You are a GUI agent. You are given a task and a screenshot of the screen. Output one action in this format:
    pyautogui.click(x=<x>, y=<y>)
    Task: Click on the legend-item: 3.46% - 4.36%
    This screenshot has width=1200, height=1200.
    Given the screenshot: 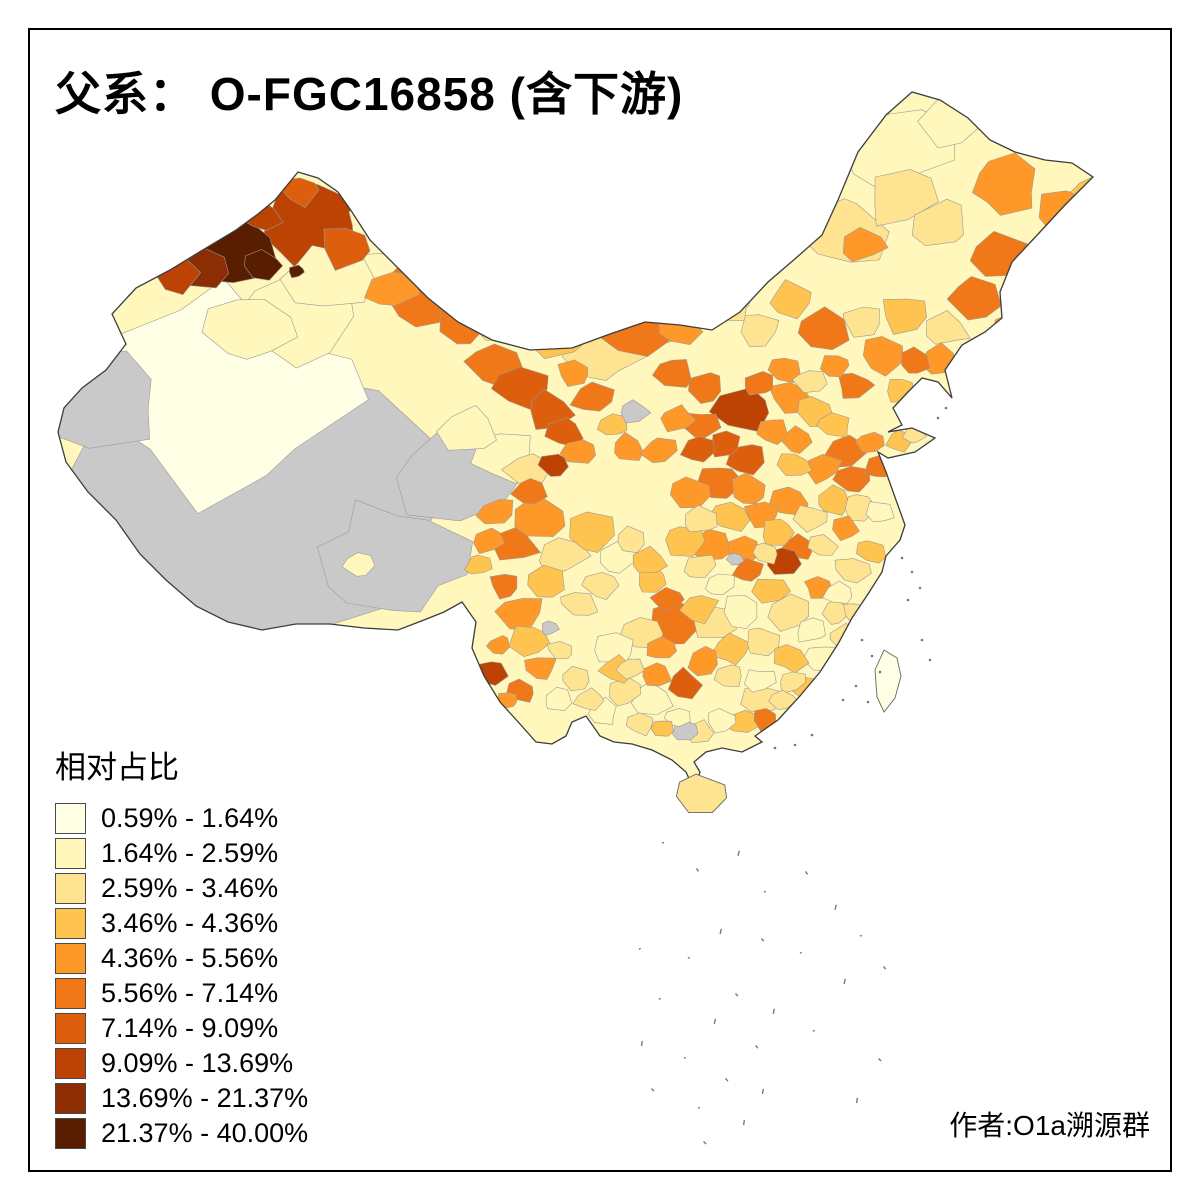 What is the action you would take?
    pyautogui.click(x=181, y=923)
    